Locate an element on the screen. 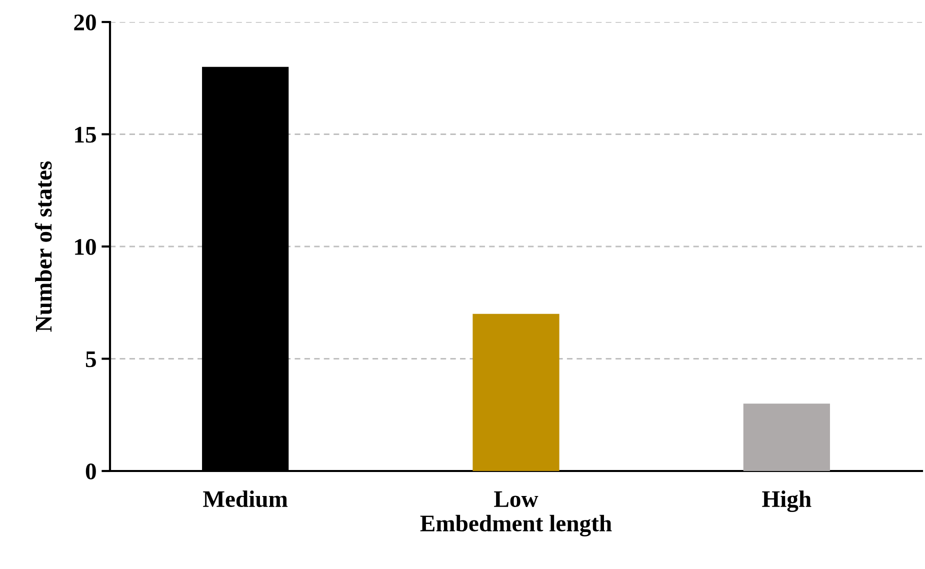 The height and width of the screenshot is (569, 925). y-tick-label: 10 is located at coordinates (85, 246).